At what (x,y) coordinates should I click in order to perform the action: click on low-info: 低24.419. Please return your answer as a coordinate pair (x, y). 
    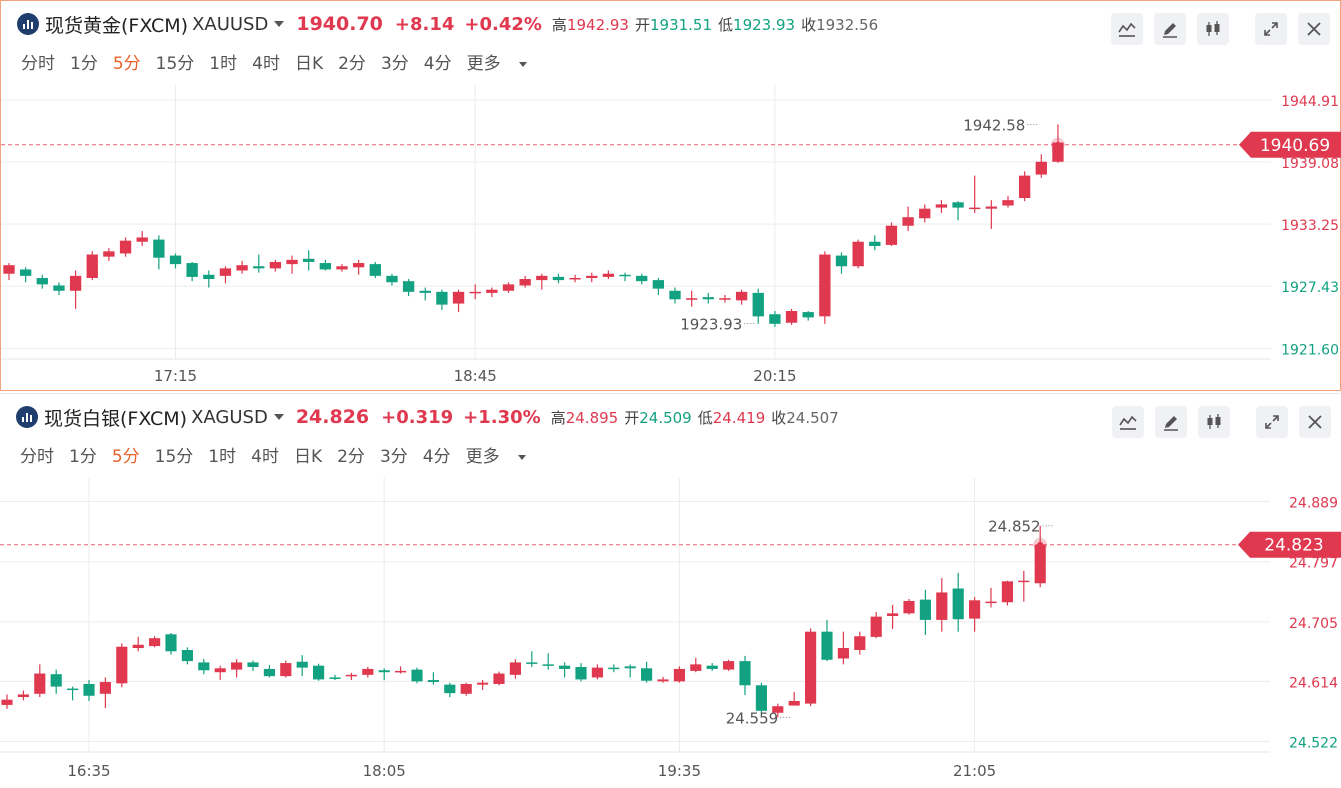
    Looking at the image, I should click on (732, 417).